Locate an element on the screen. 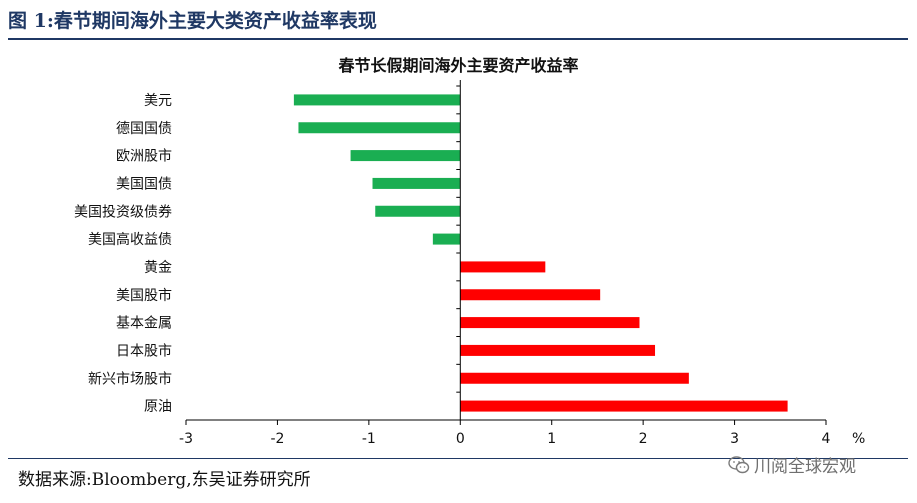 This screenshot has height=503, width=917. title-divider is located at coordinates (458, 39).